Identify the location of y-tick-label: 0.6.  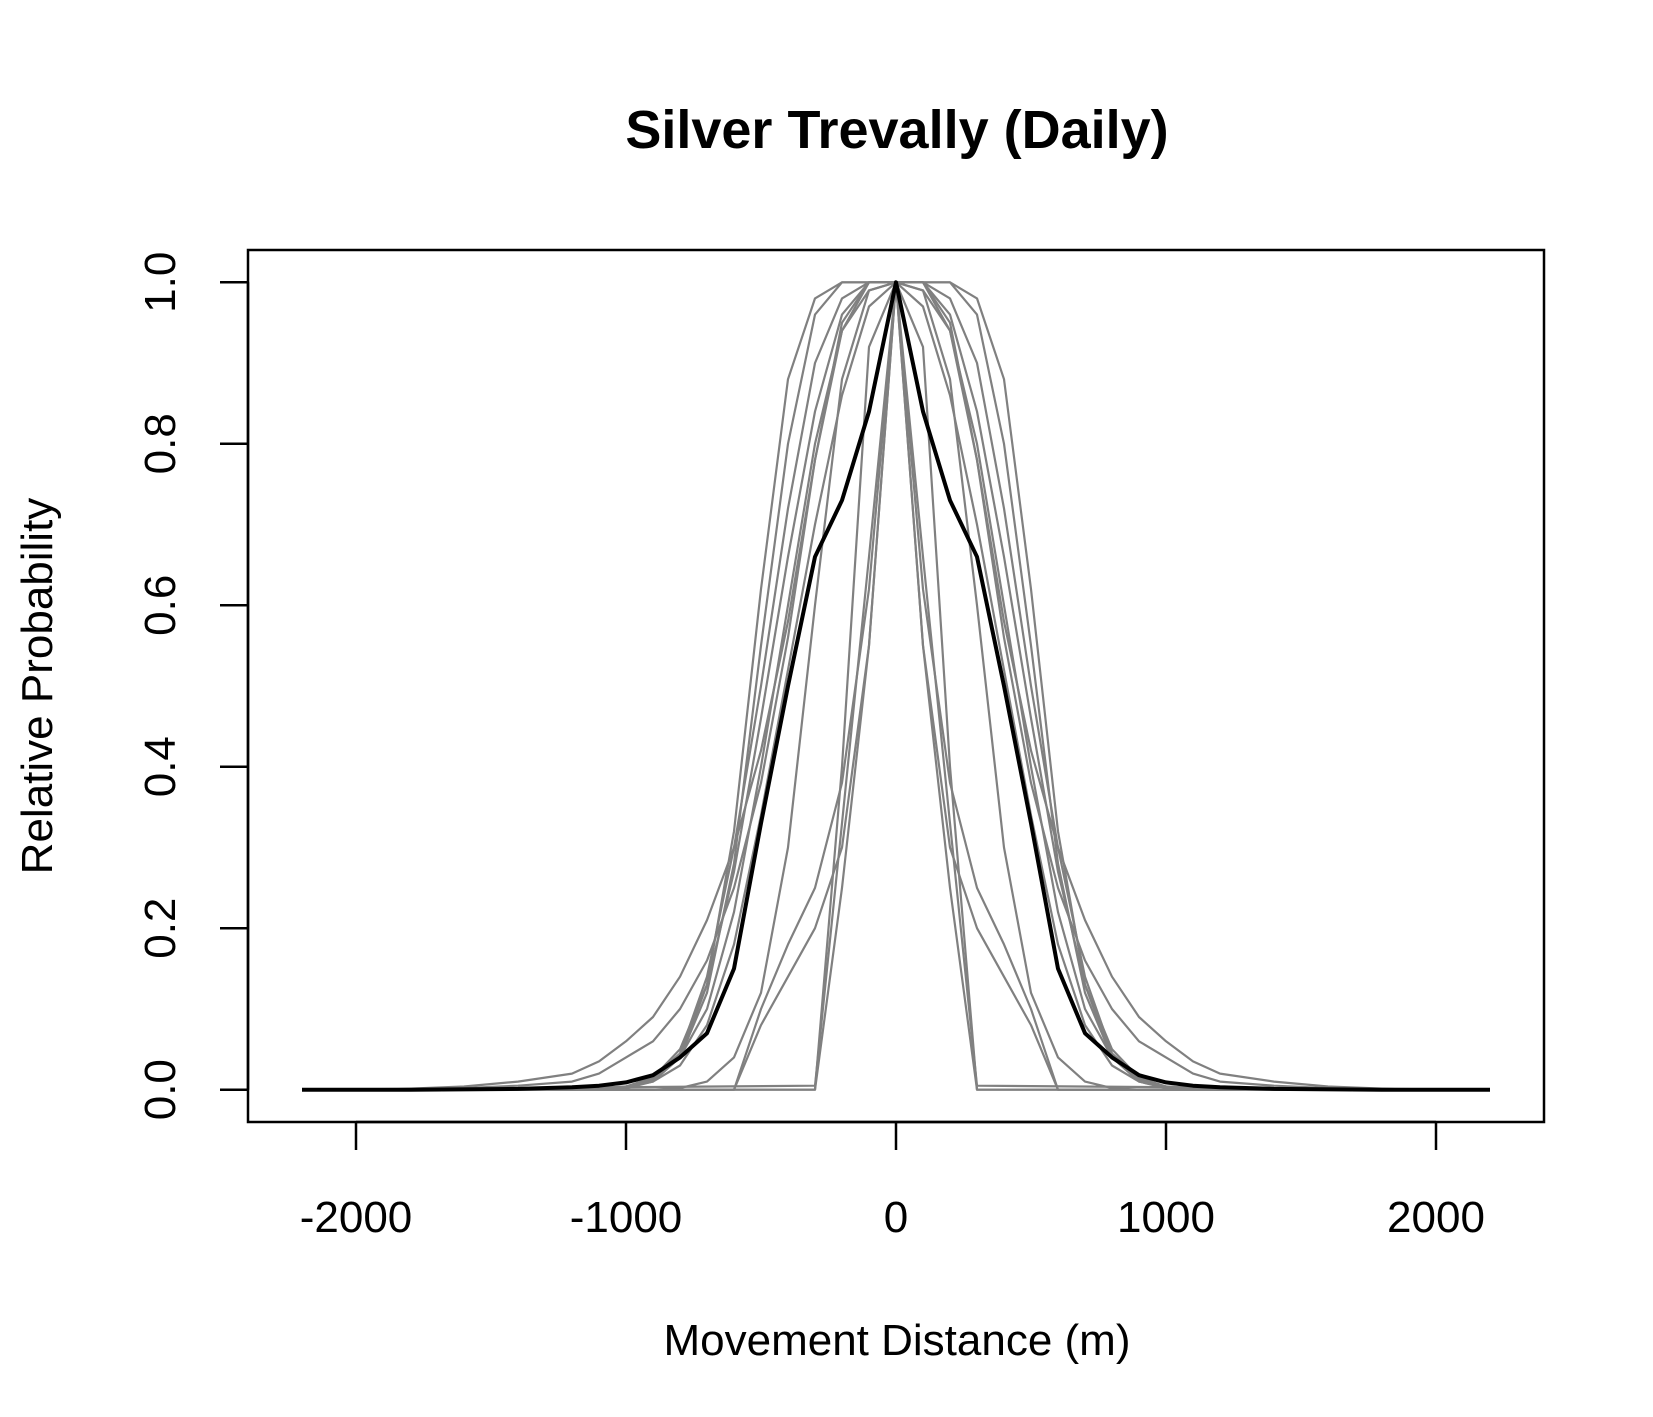
(160, 605).